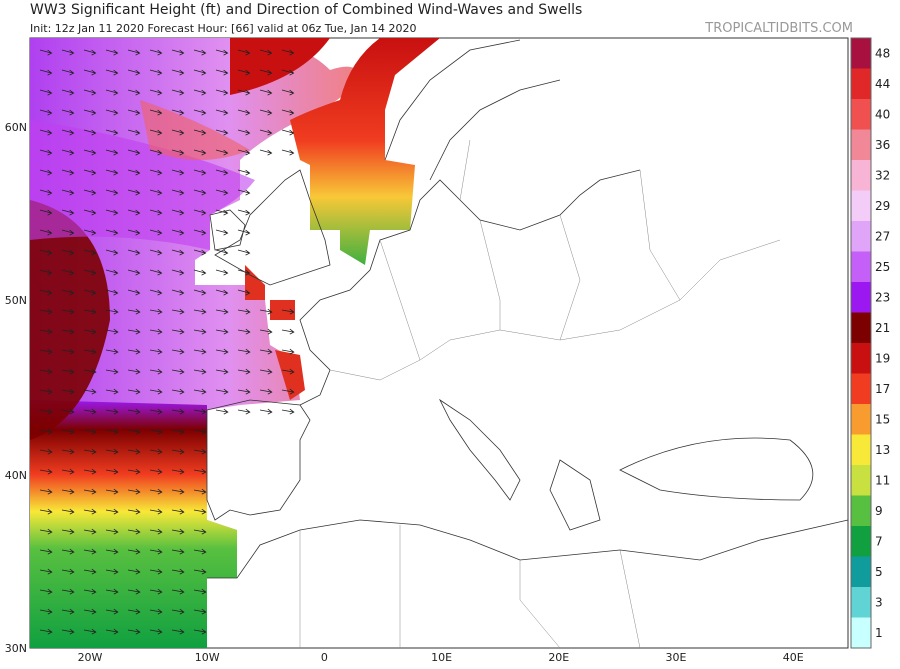 The height and width of the screenshot is (669, 900). What do you see at coordinates (882, 450) in the screenshot?
I see `colorbar-label: 13` at bounding box center [882, 450].